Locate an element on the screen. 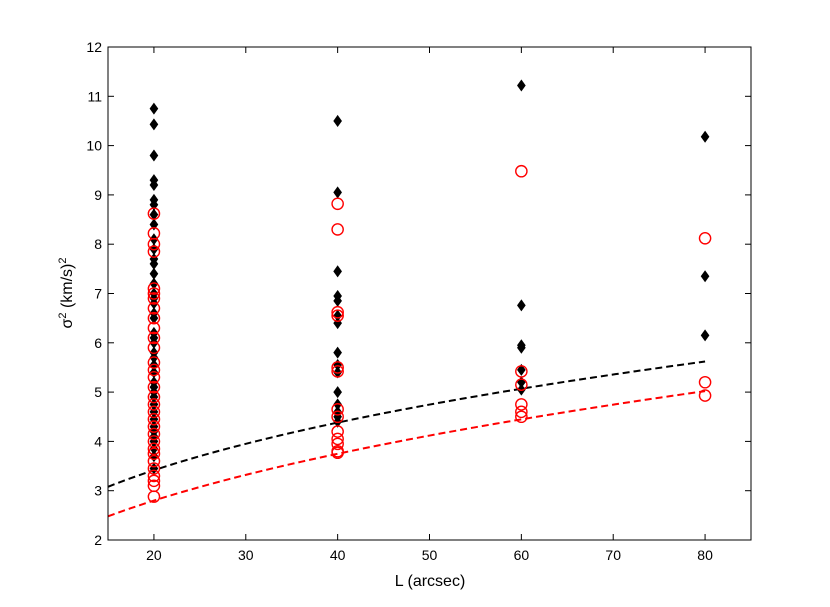 This screenshot has width=830, height=607. y-axis-label: σ2 (km/s)2 is located at coordinates (66, 293).